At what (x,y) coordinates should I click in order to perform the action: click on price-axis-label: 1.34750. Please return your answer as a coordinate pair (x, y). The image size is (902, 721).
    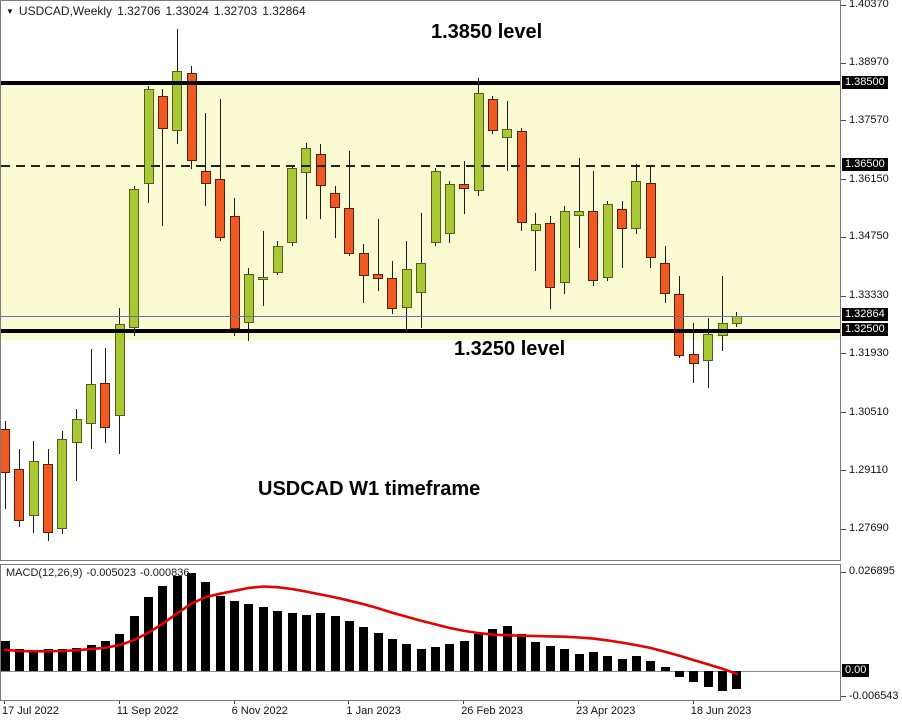
    Looking at the image, I should click on (869, 236).